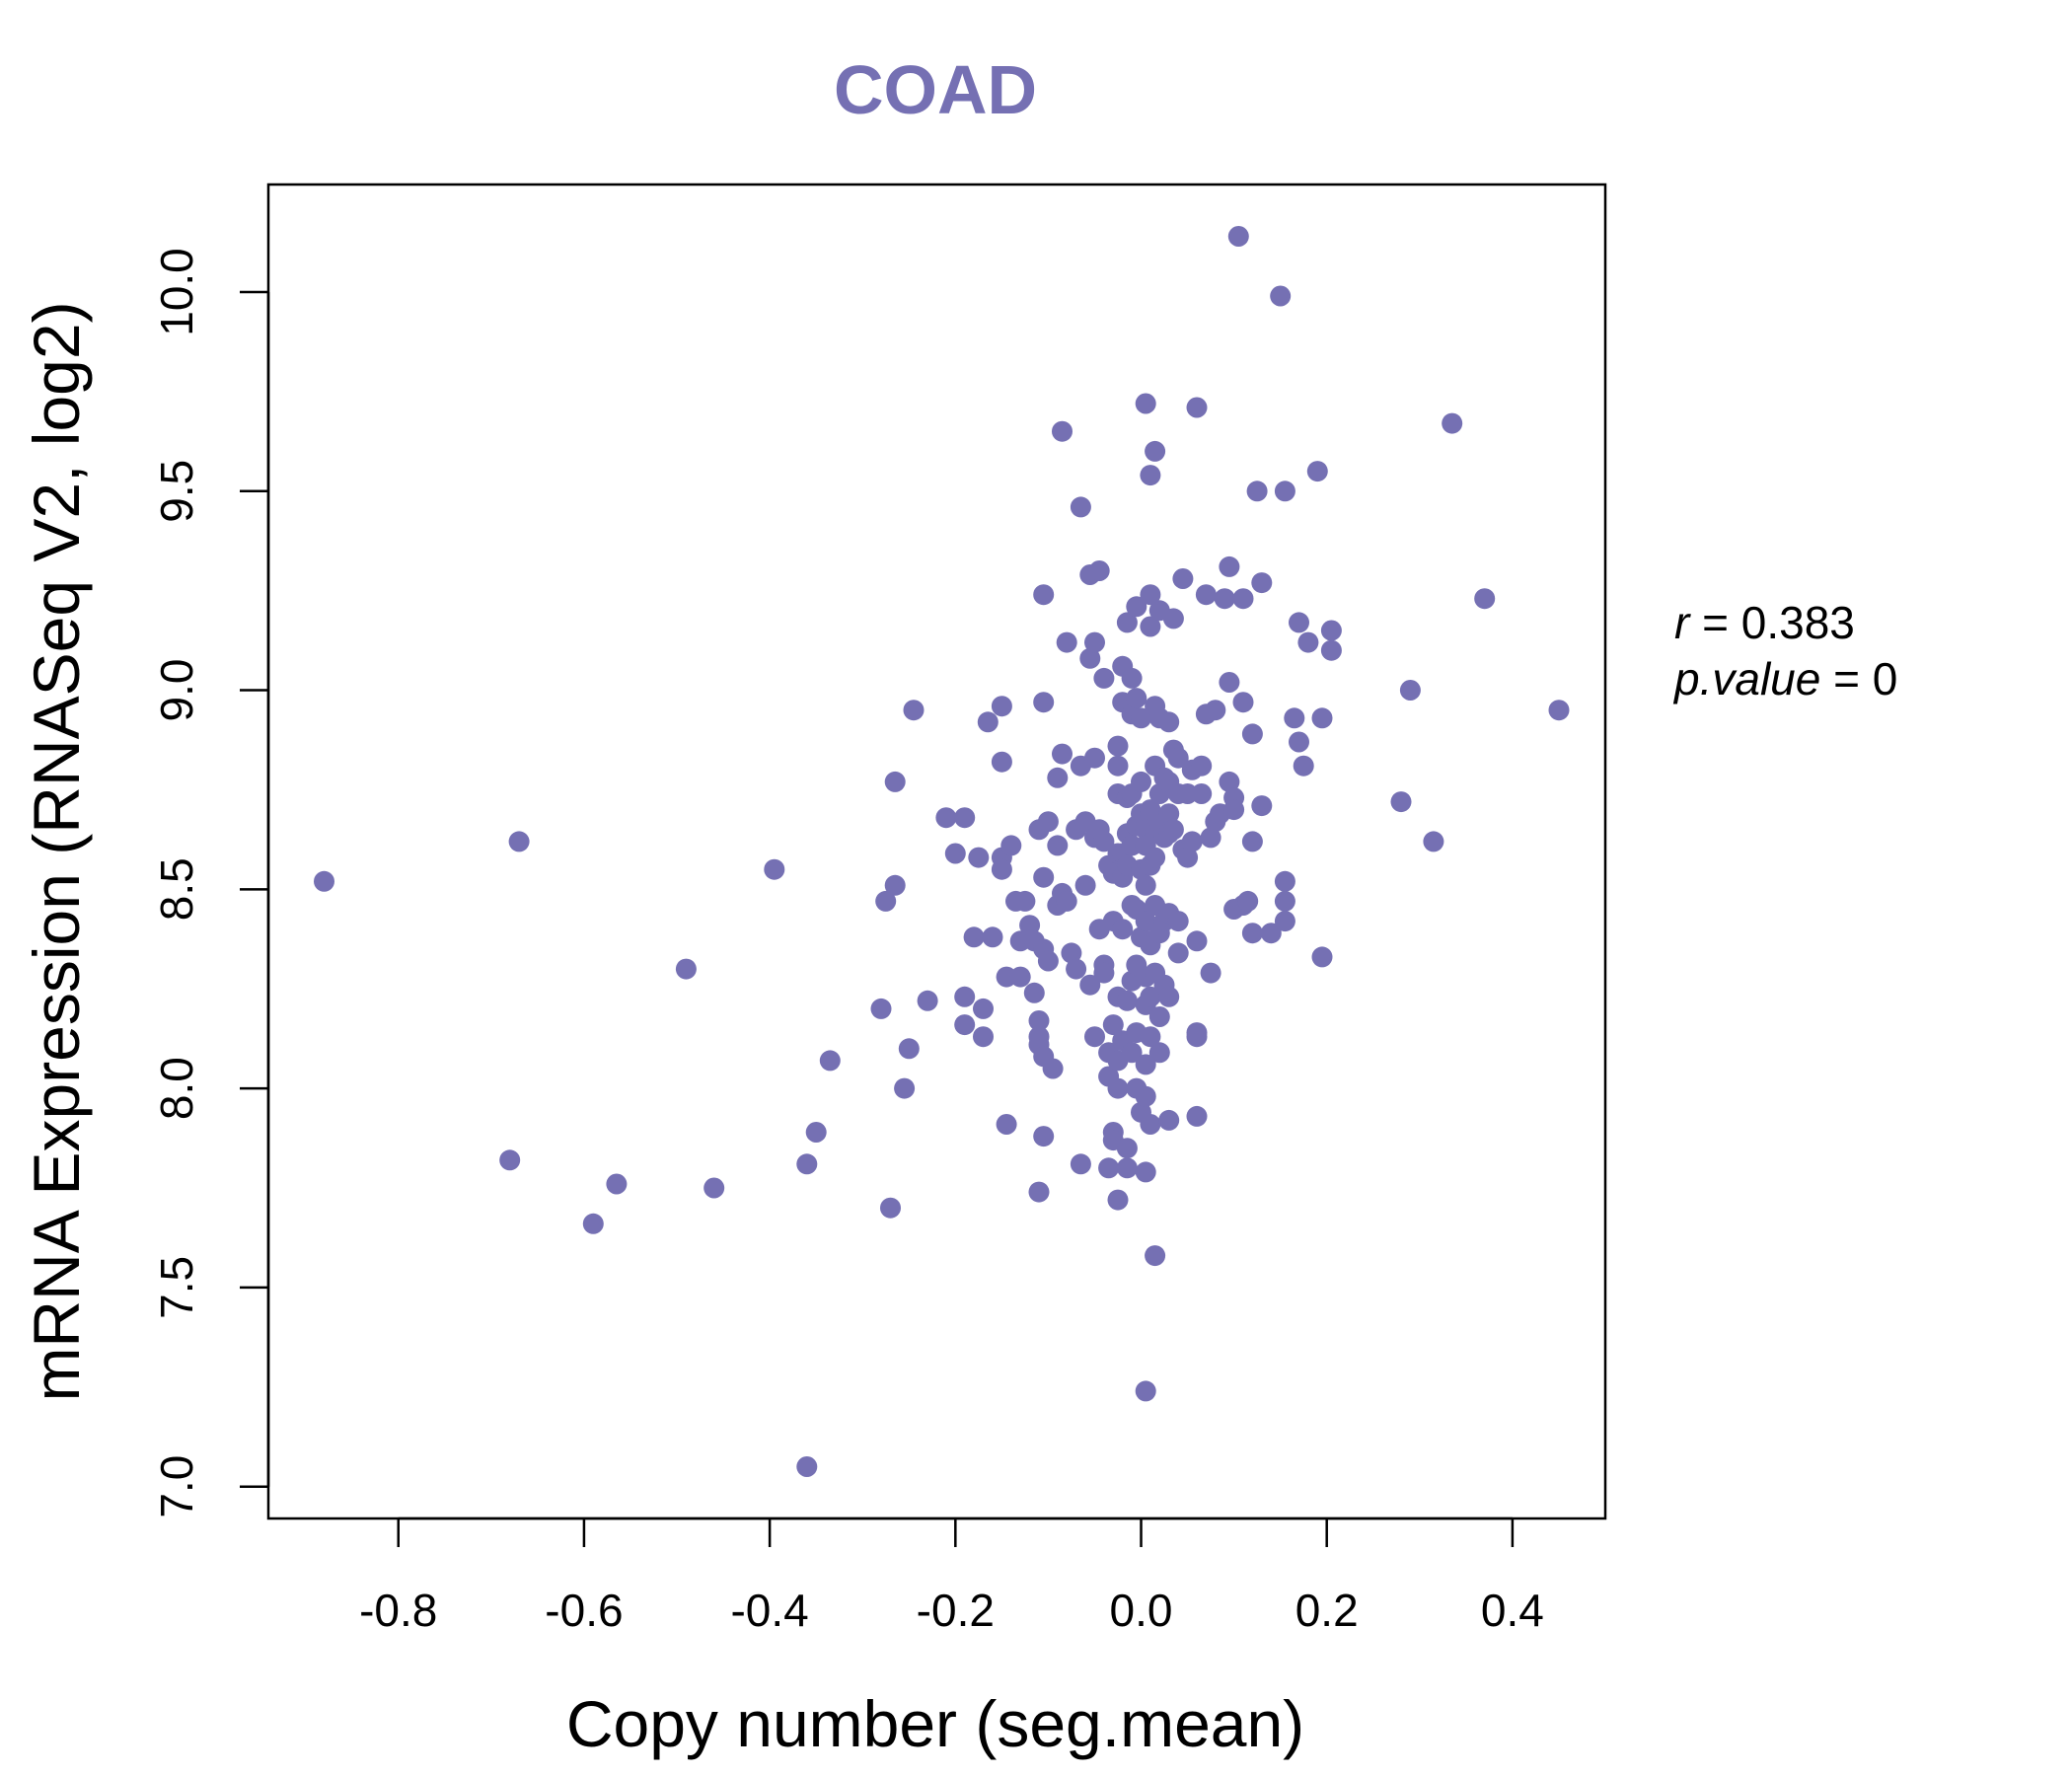 Image resolution: width=2072 pixels, height=1776 pixels. What do you see at coordinates (935, 1724) in the screenshot?
I see `x-axis-label: Copy number (seg.mean)` at bounding box center [935, 1724].